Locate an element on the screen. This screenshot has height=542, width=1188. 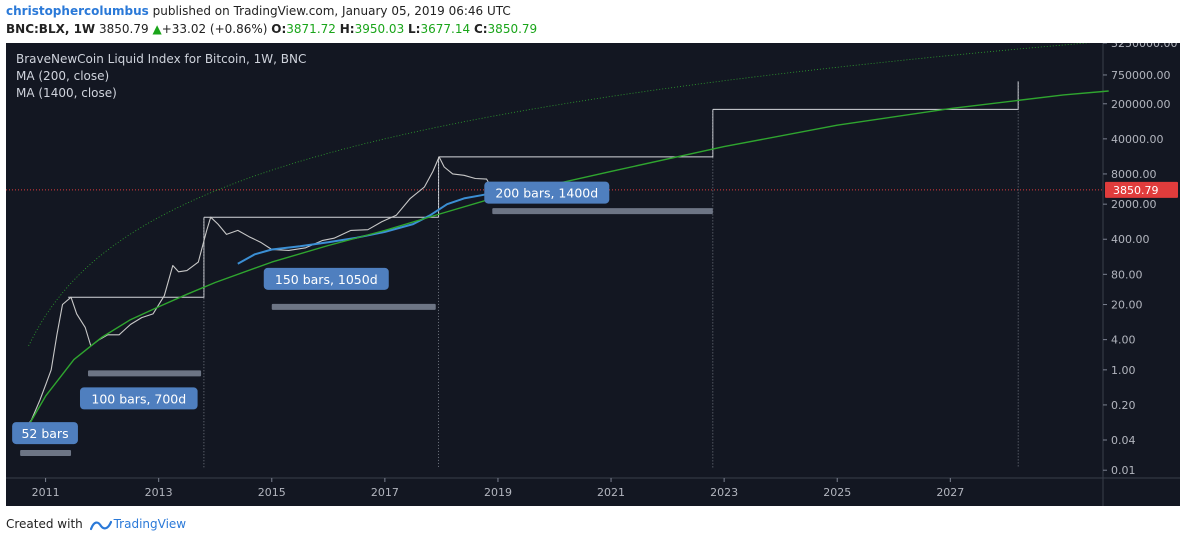
high-value: 3950.03 is located at coordinates (379, 29).